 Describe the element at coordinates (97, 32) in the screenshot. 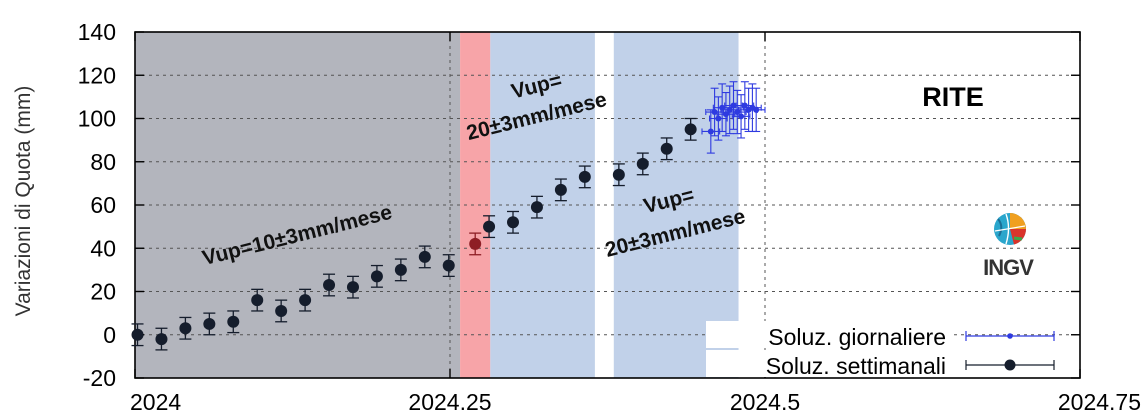

I see `y-tick-label-8: 140` at that location.